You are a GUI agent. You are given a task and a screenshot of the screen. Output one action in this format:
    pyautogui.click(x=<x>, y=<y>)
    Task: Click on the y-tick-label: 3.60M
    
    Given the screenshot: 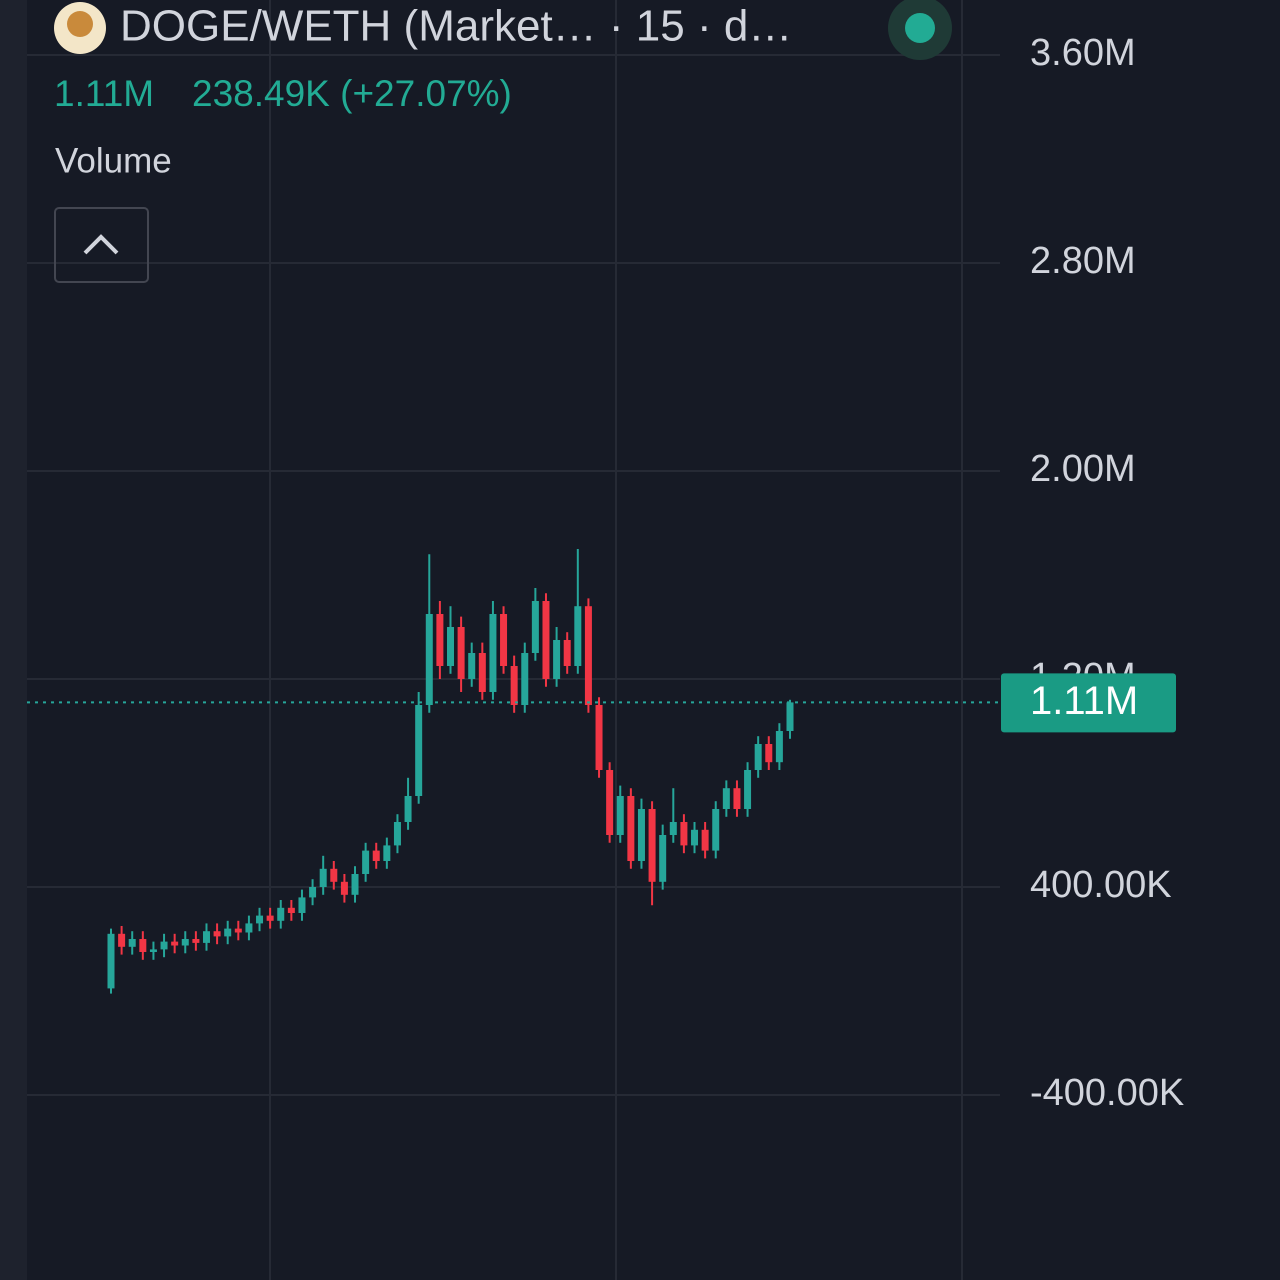 What is the action you would take?
    pyautogui.click(x=1083, y=53)
    